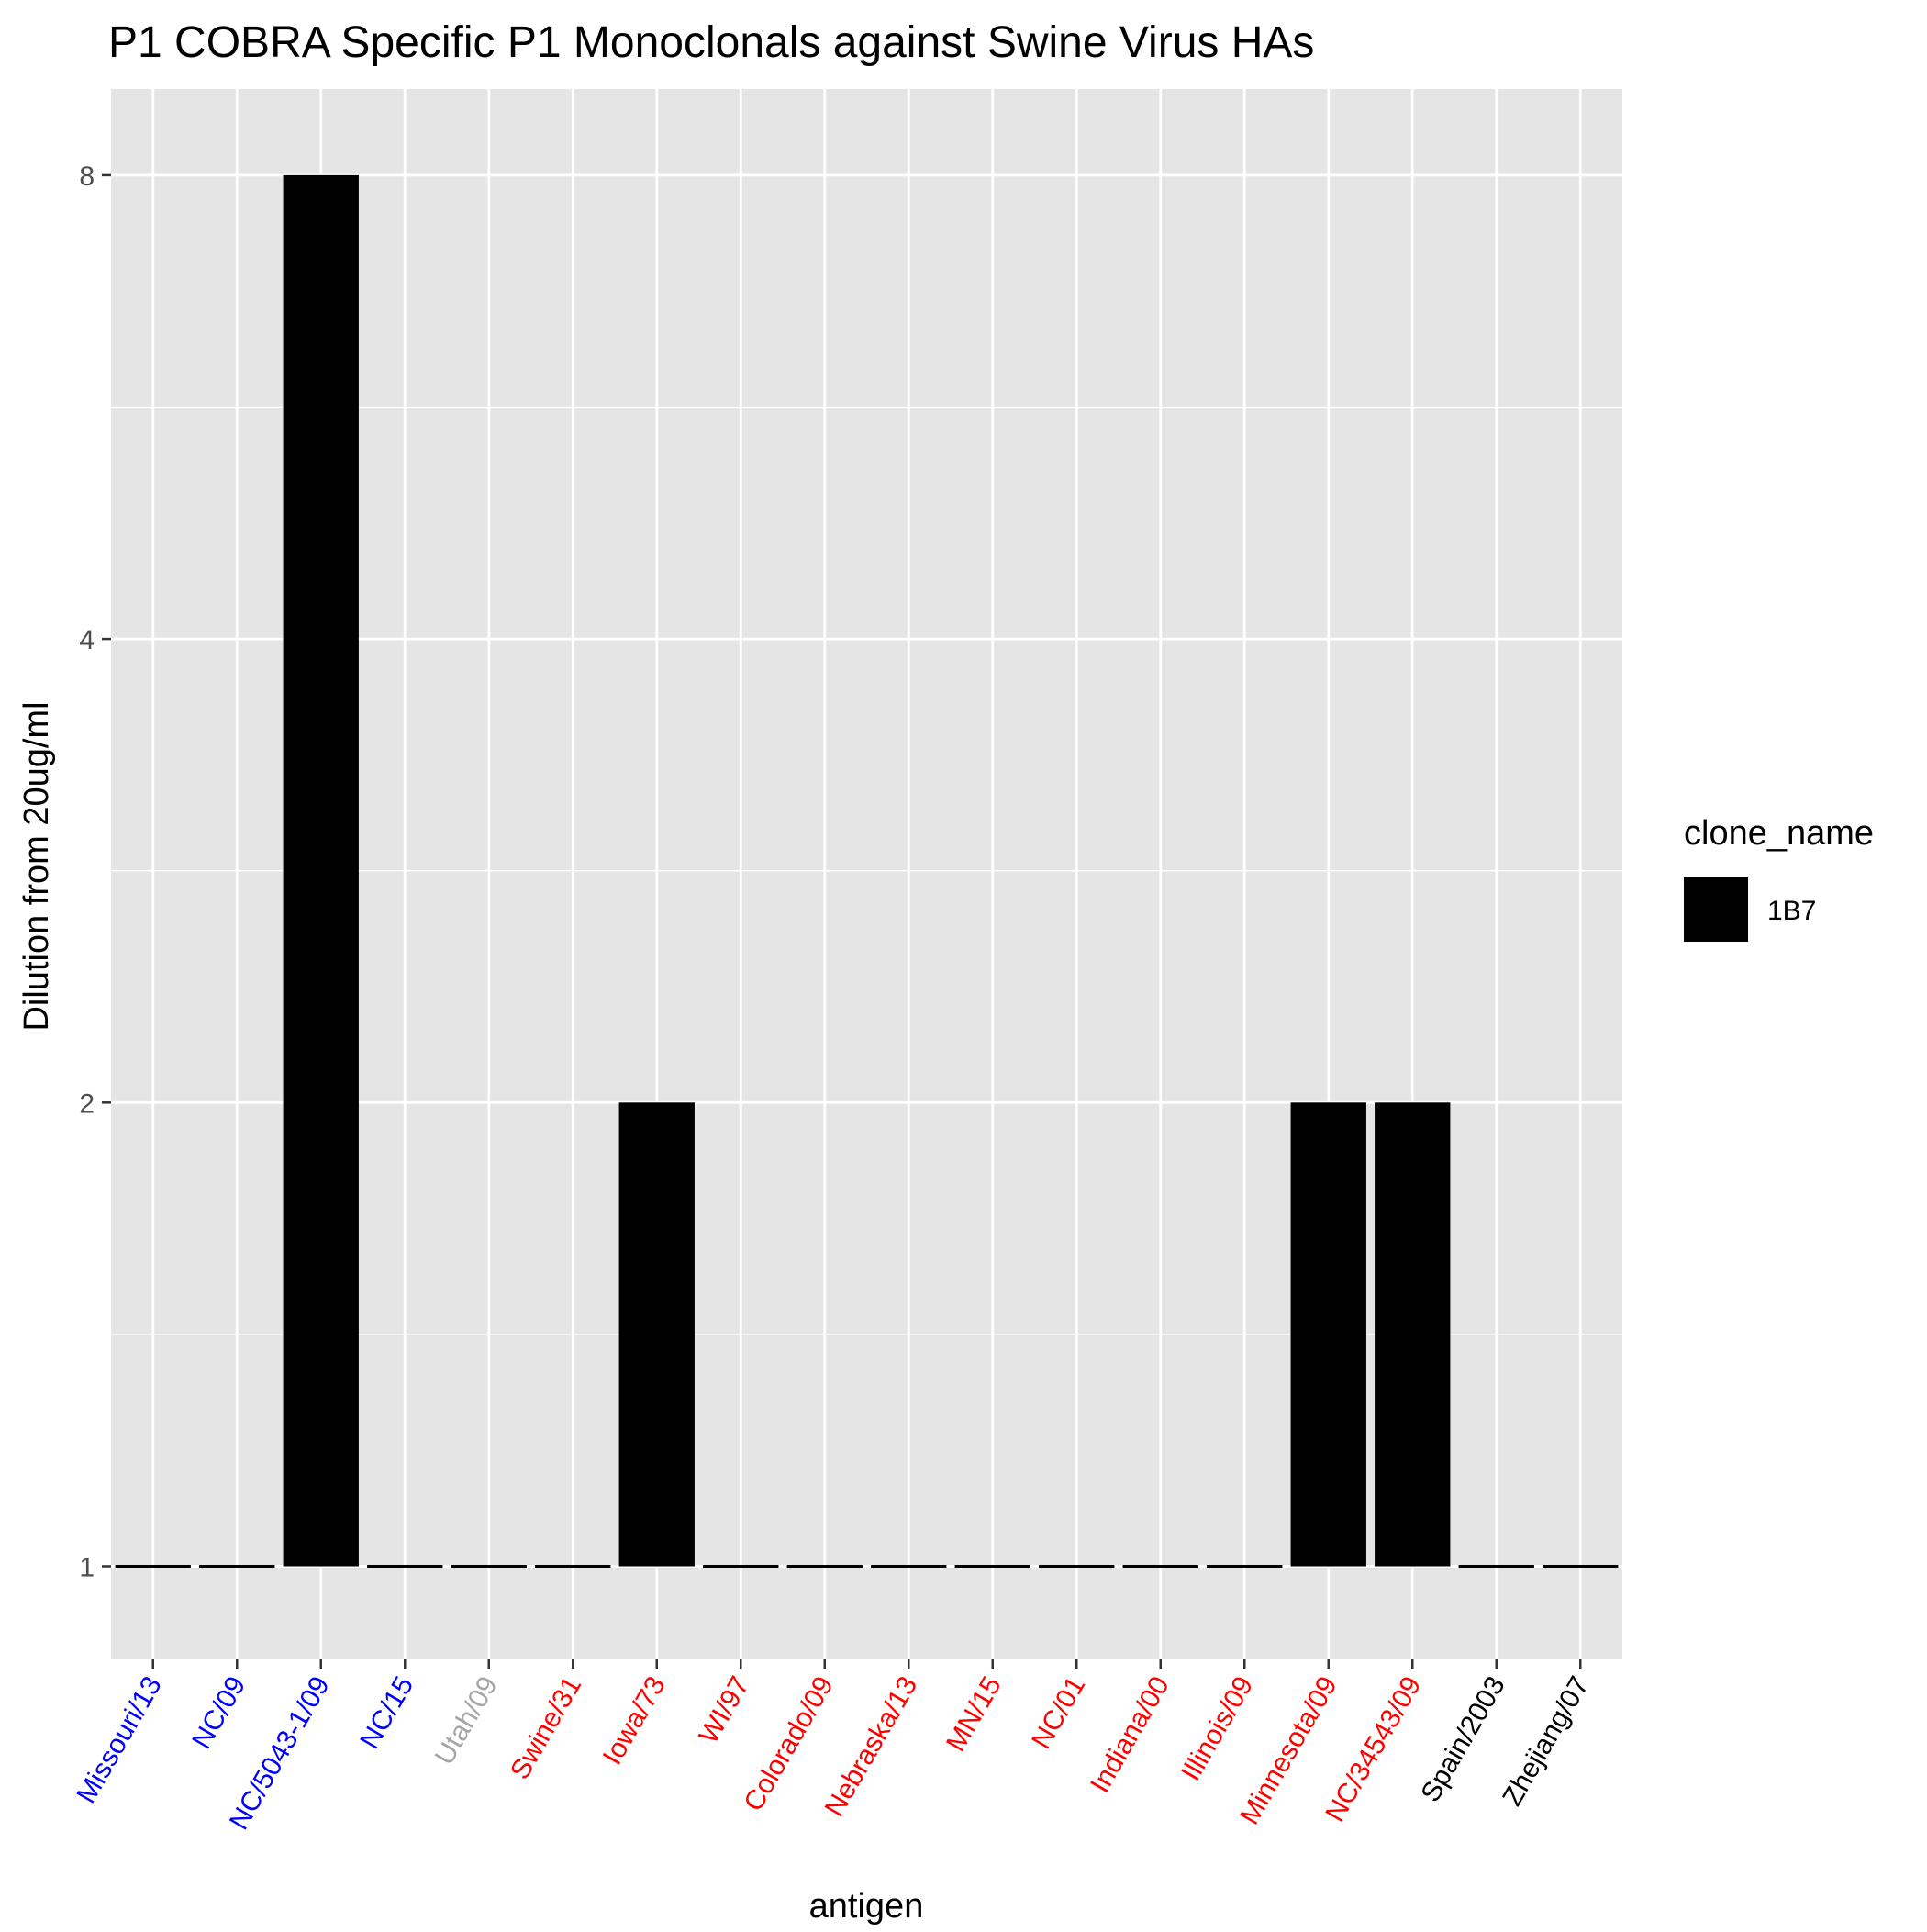  Describe the element at coordinates (466, 1720) in the screenshot. I see `x-tick-label: Utah/09` at that location.